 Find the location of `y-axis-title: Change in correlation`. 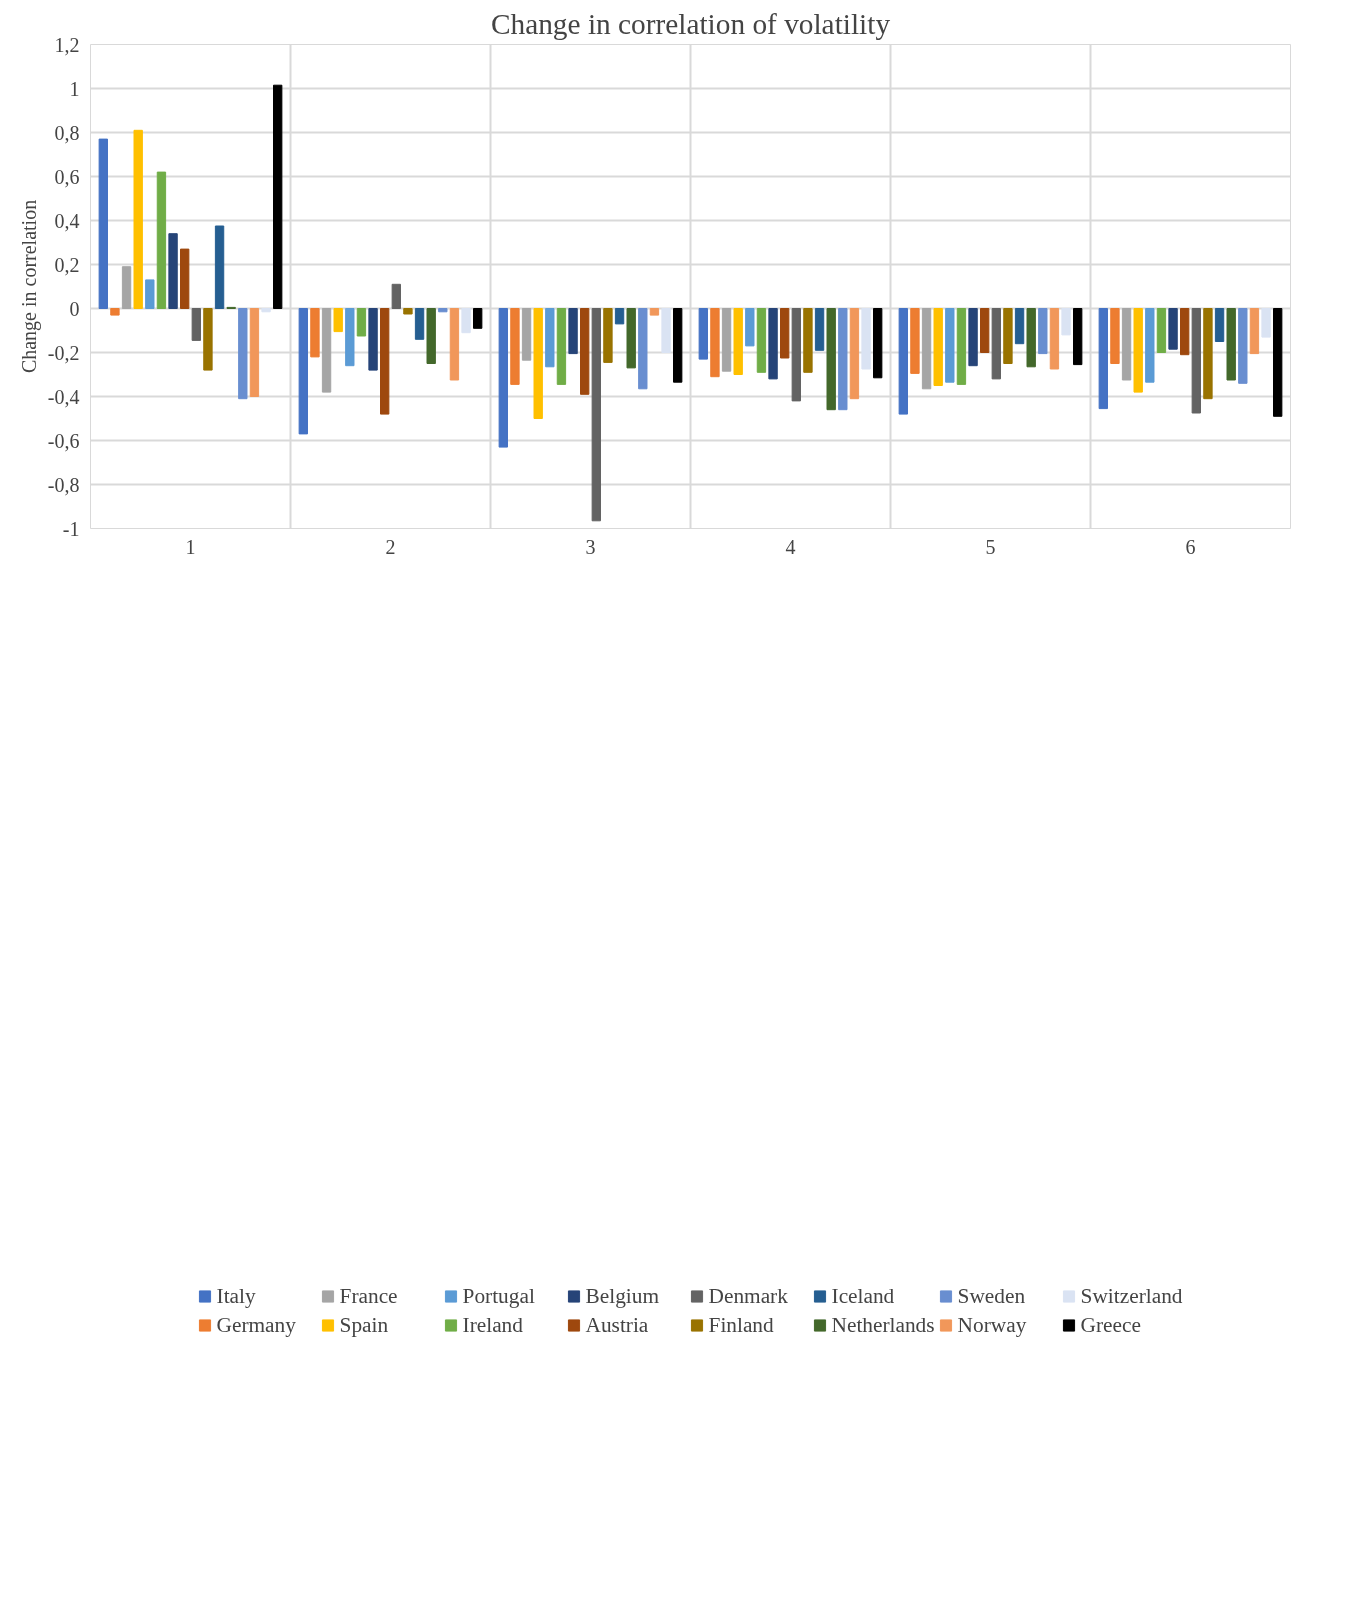

y-axis-title: Change in correlation is located at coordinates (29, 286).